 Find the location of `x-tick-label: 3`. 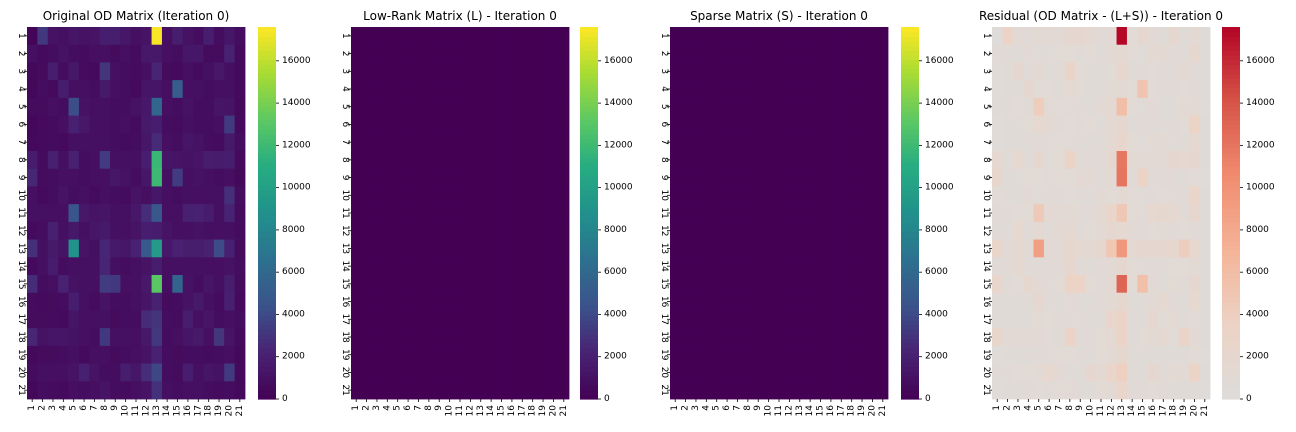

x-tick-label: 3 is located at coordinates (1018, 408).